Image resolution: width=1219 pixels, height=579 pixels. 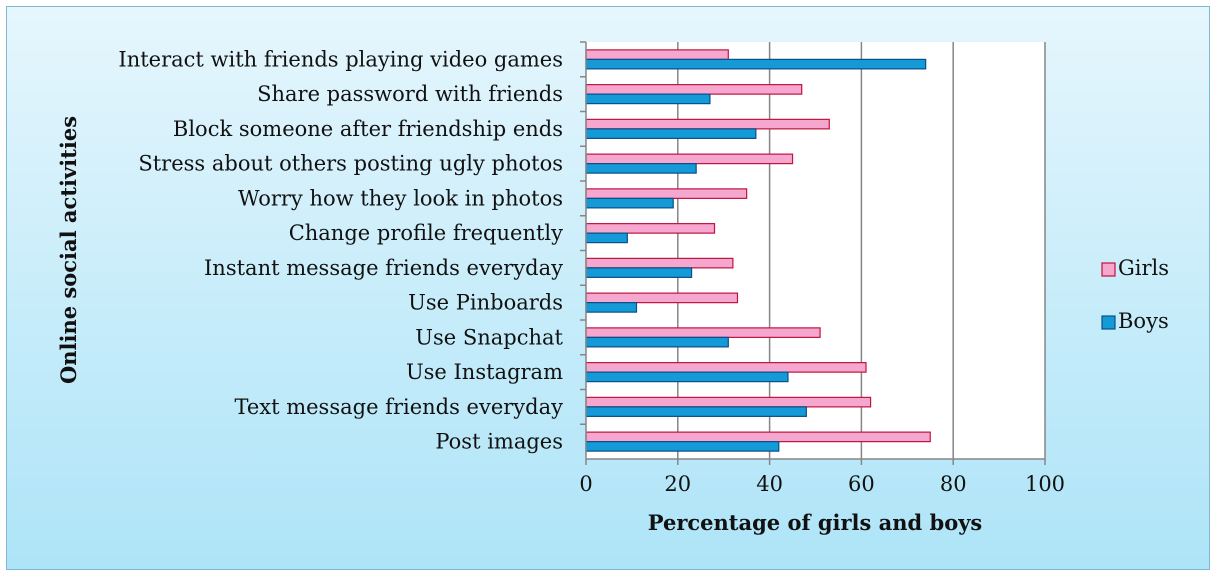 What do you see at coordinates (368, 129) in the screenshot?
I see `category-label: Block someone after friendship ends` at bounding box center [368, 129].